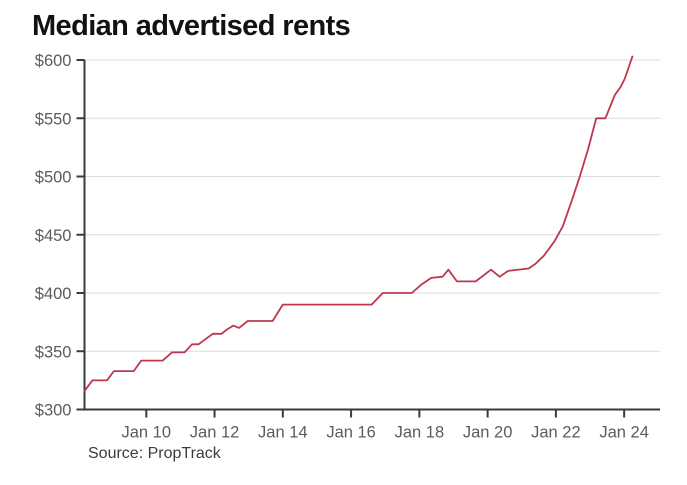 The image size is (687, 485). I want to click on y-tick-label: $350, so click(53, 352).